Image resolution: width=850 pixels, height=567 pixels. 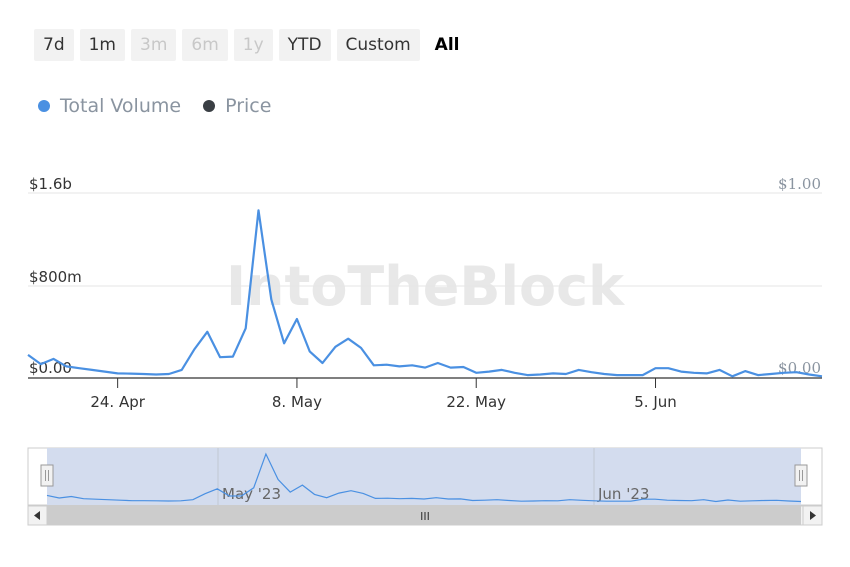 I want to click on legend-item-price: Price, so click(x=237, y=106).